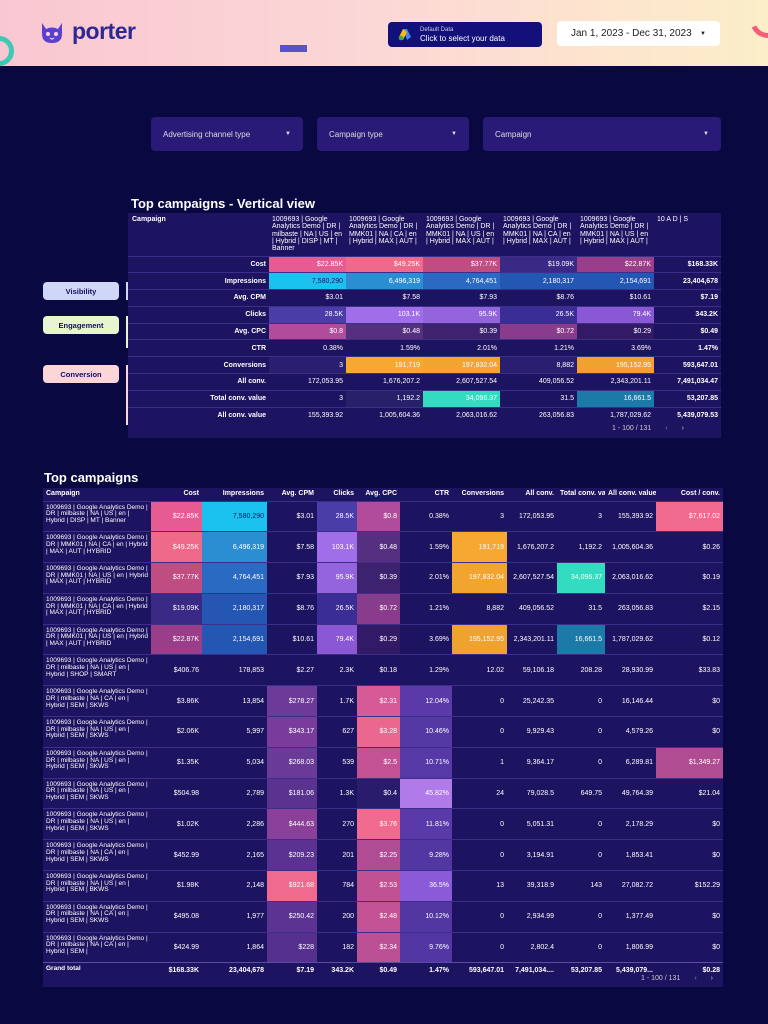 The width and height of the screenshot is (768, 1024). I want to click on table-cell: 784, so click(337, 886).